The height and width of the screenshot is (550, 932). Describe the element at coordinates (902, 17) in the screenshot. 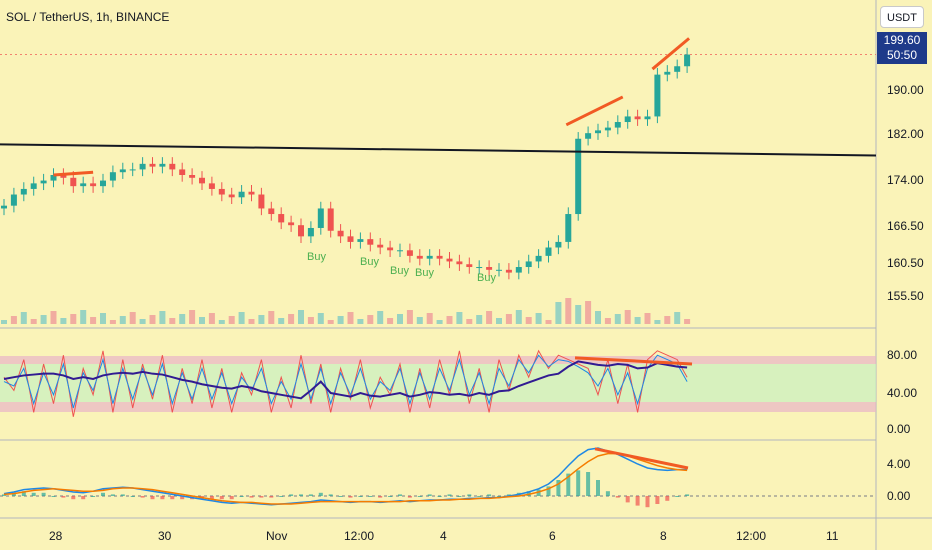

I see `currency-button: USDT` at that location.